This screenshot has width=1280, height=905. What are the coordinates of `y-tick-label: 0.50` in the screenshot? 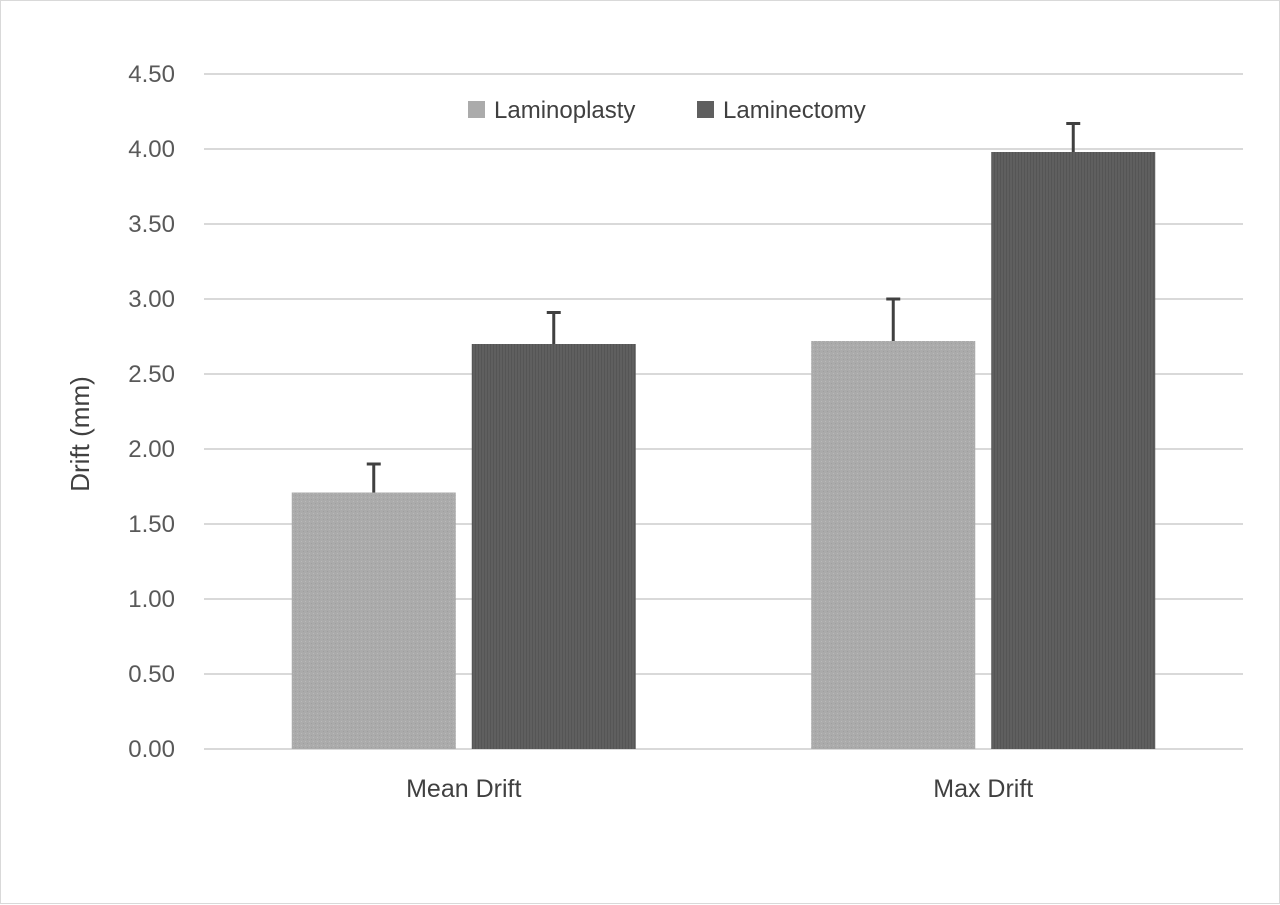 It's located at (151, 674).